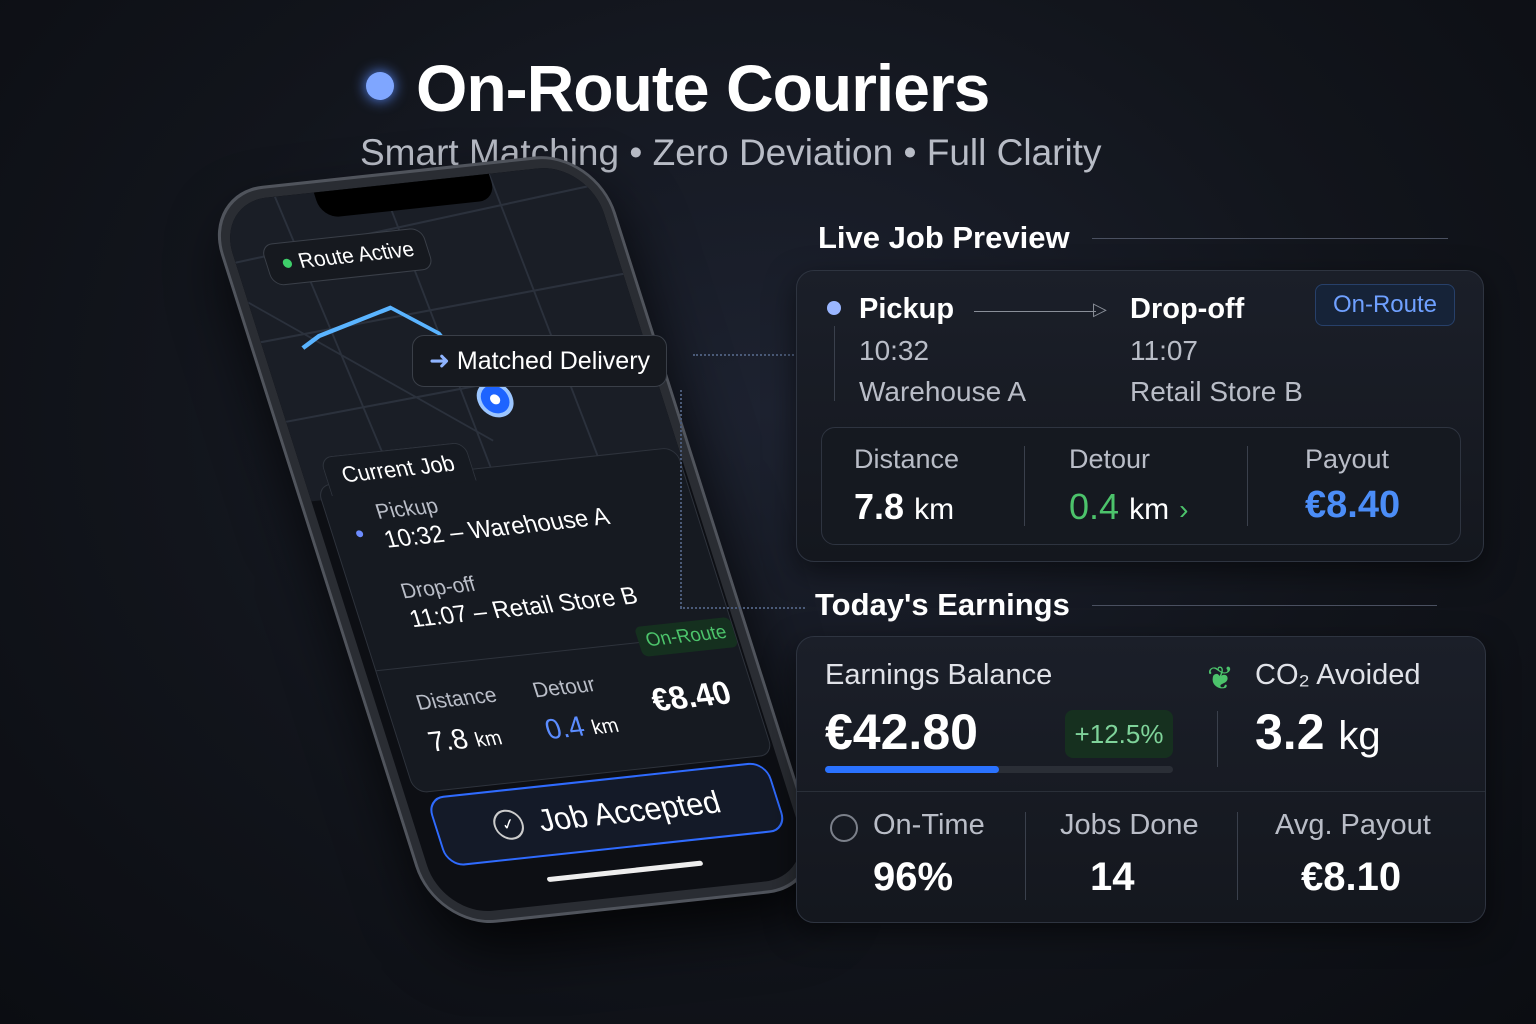 This screenshot has height=1024, width=1536. Describe the element at coordinates (929, 825) in the screenshot. I see `ontime-label: On-Time` at that location.